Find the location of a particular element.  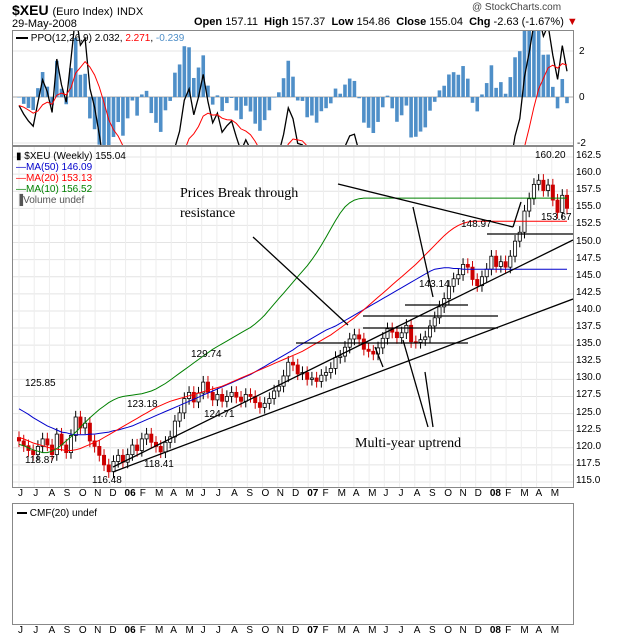

watermark: @ StockCharts.com is located at coordinates (517, 7).